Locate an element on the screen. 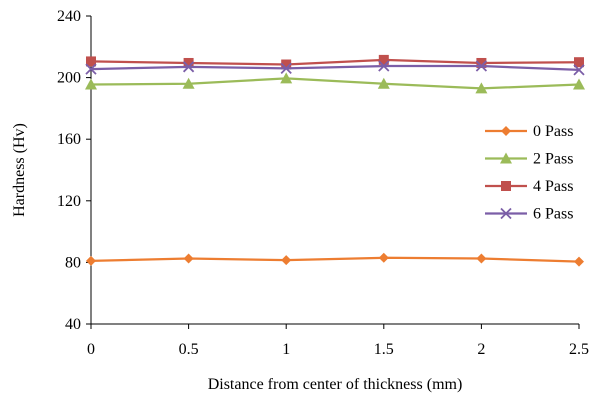 The height and width of the screenshot is (397, 608). legend-label: 6 Pass is located at coordinates (553, 214).